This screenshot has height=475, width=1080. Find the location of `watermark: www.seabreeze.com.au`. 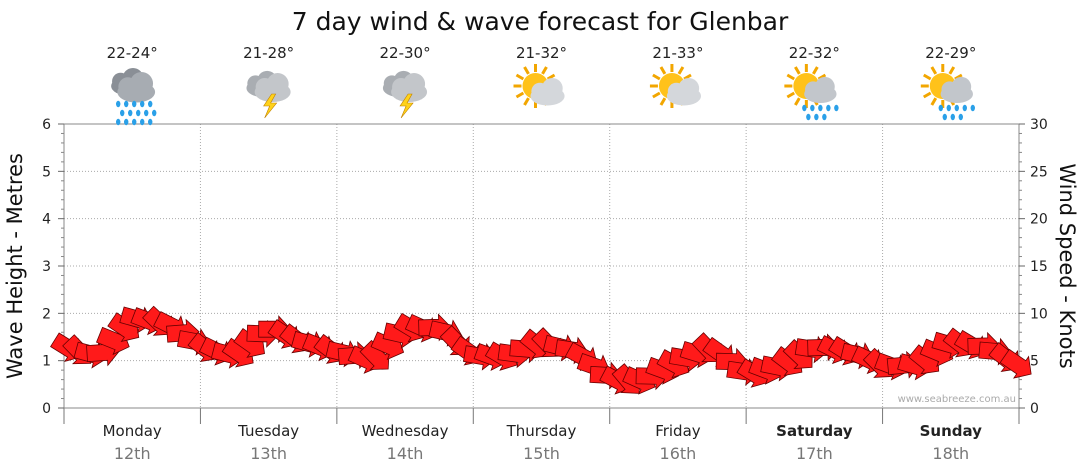

watermark: www.seabreeze.com.au is located at coordinates (957, 399).